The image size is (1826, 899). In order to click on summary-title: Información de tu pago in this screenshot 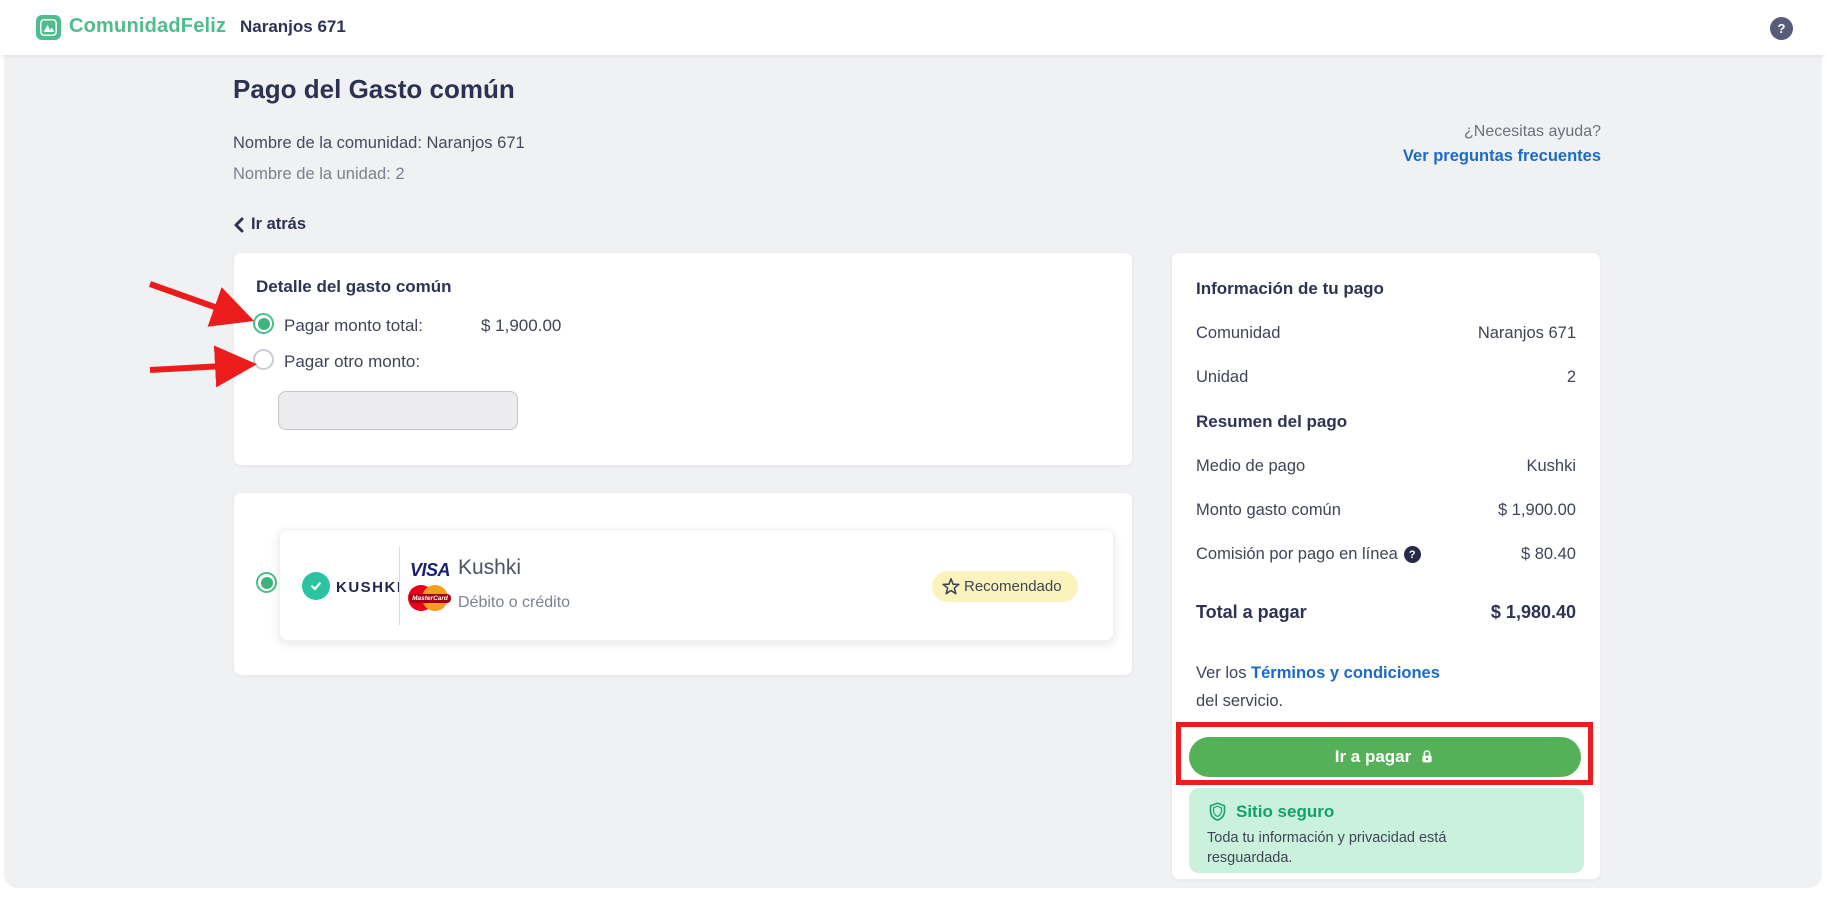, I will do `click(1290, 288)`.